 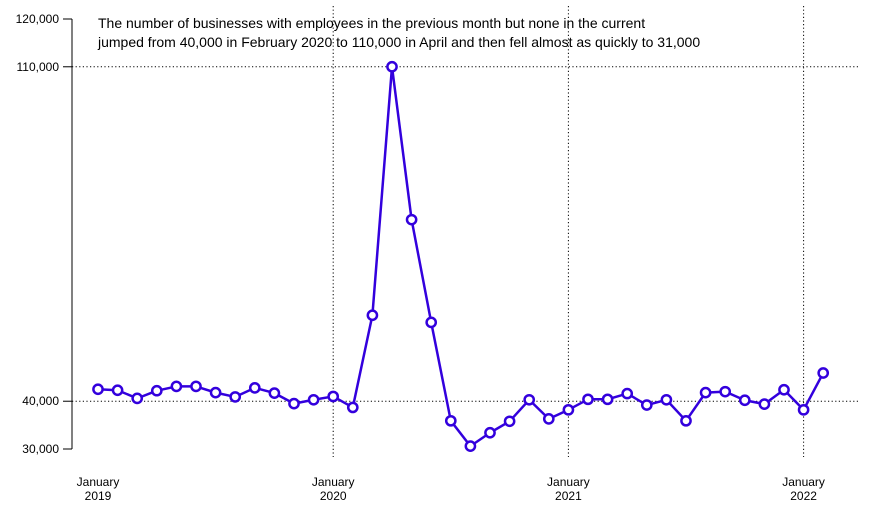 What do you see at coordinates (38, 19) in the screenshot?
I see `y-tick-label: 120,000` at bounding box center [38, 19].